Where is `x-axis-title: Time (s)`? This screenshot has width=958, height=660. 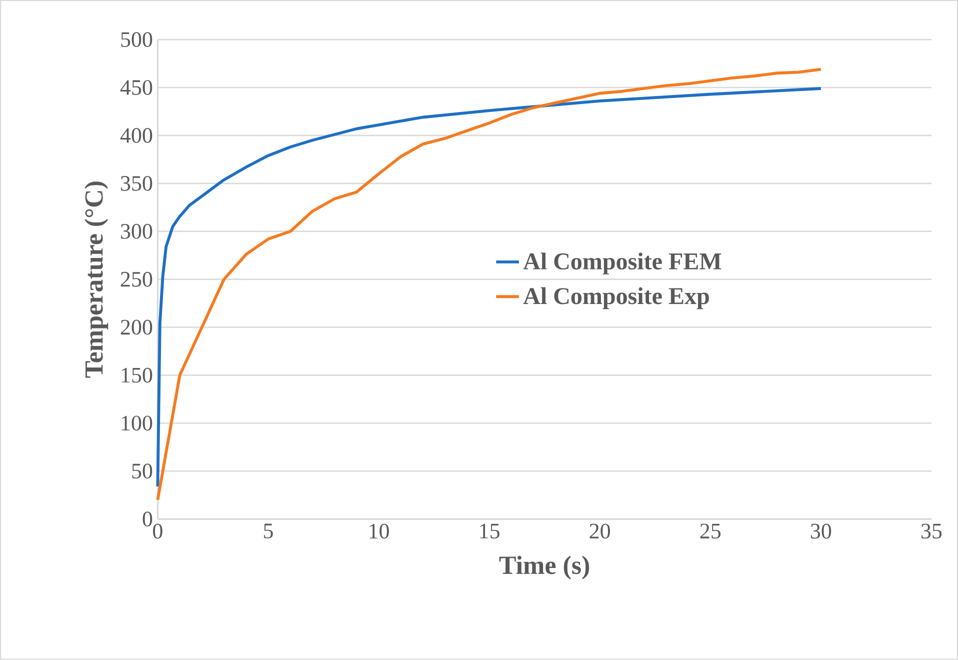 x-axis-title: Time (s) is located at coordinates (544, 568).